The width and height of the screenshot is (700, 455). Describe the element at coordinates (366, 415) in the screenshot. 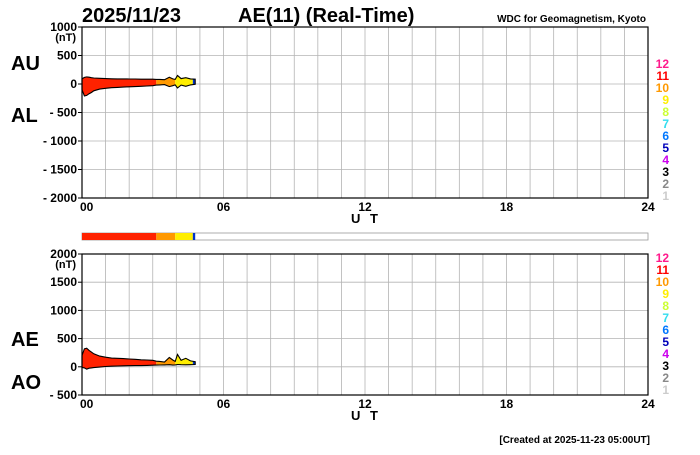

I see `ae-ao-x-axis-label: U T` at that location.